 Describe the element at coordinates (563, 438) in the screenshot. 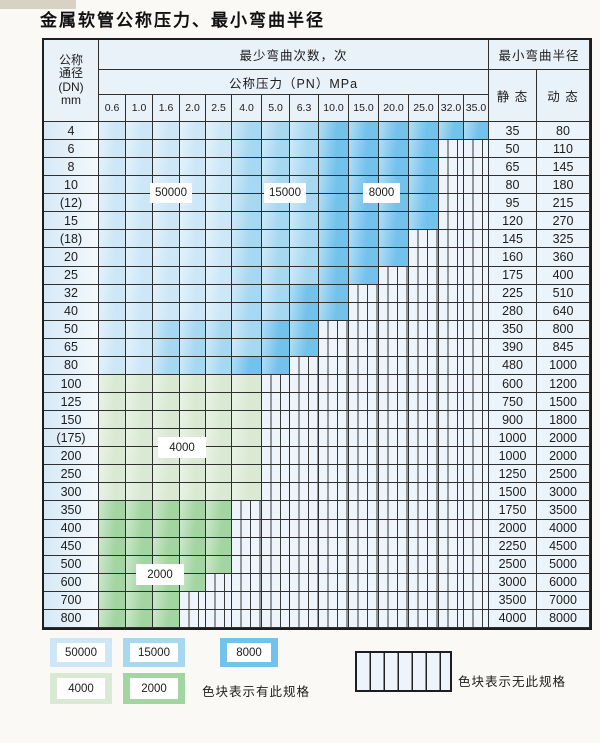

I see `dynamic-value: 2000` at that location.